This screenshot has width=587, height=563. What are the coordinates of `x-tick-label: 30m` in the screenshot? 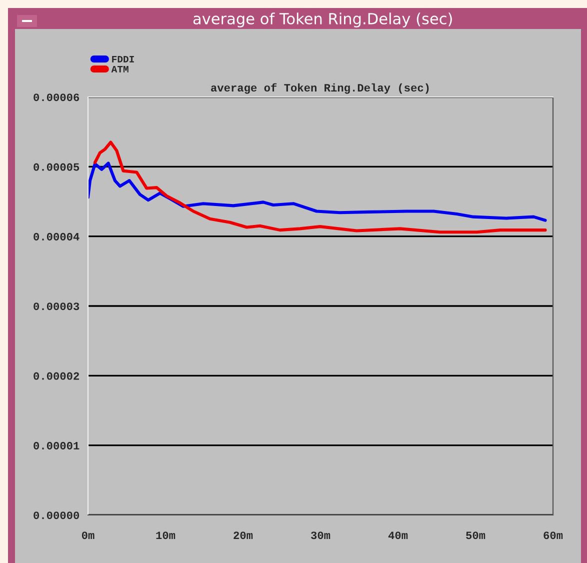 It's located at (320, 536).